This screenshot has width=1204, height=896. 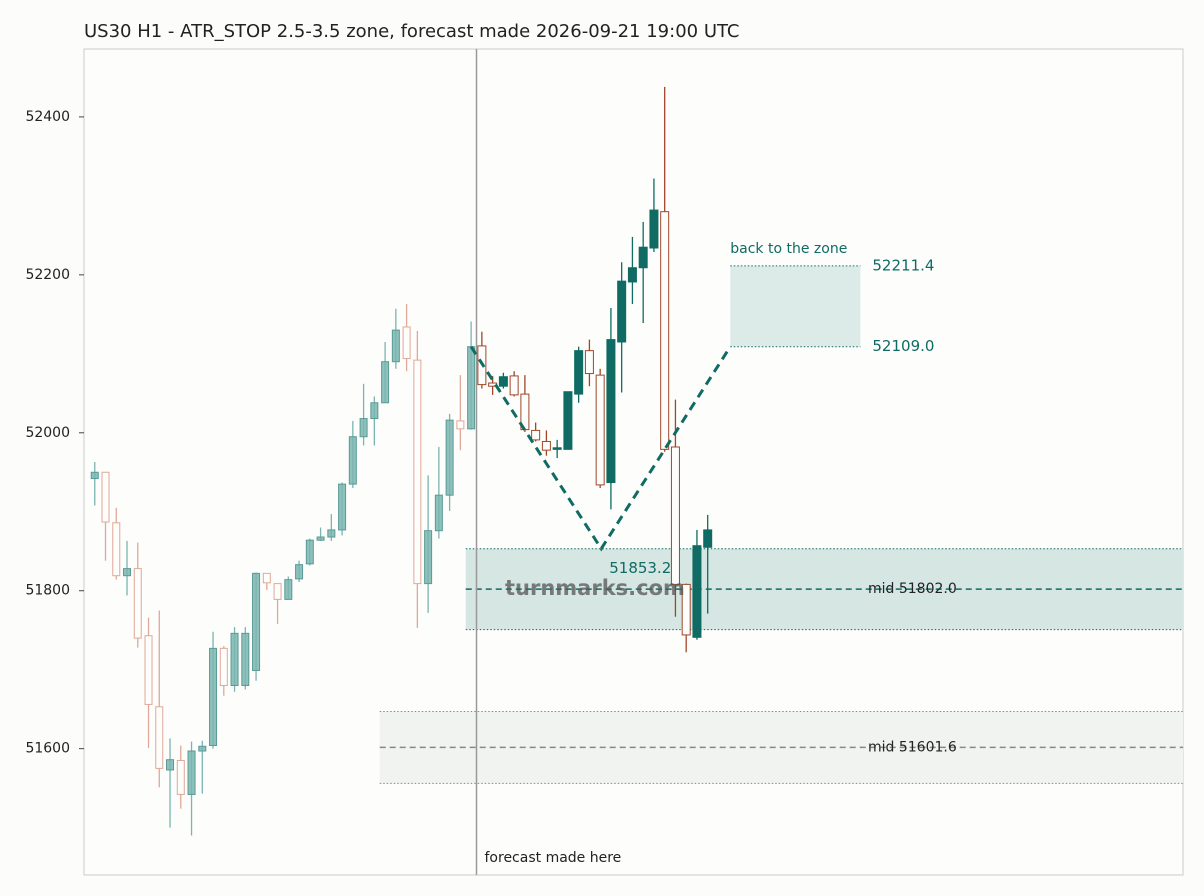 What do you see at coordinates (912, 589) in the screenshot?
I see `zone-mid-label: mid 51802.0` at bounding box center [912, 589].